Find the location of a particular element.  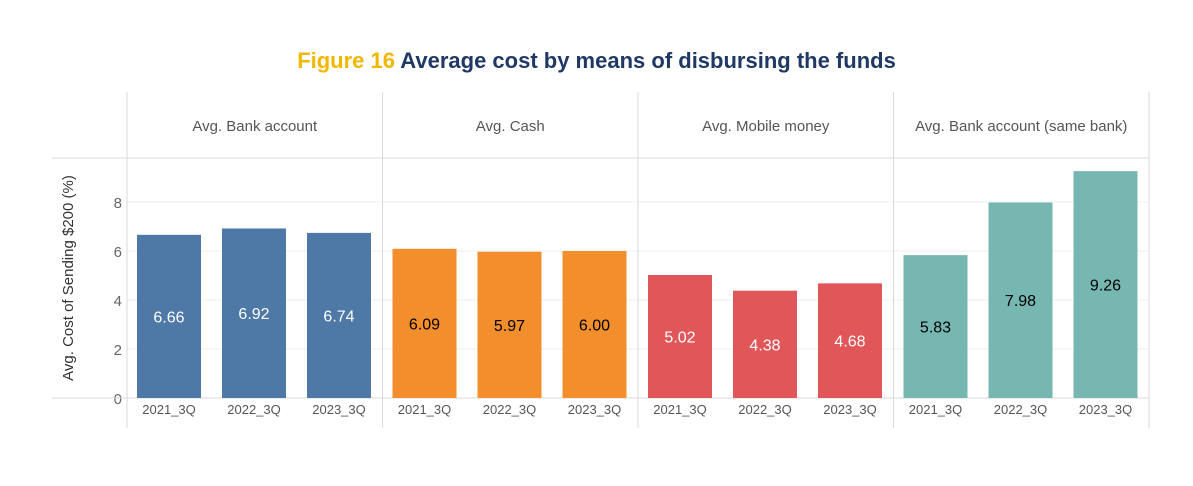

data-label: 5.97 is located at coordinates (509, 326).